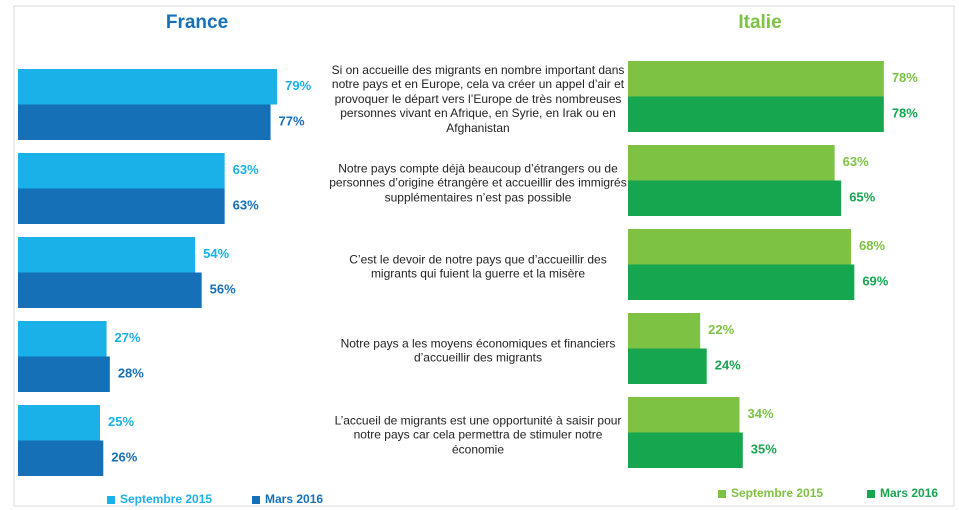  What do you see at coordinates (124, 457) in the screenshot?
I see `value-label: 26%` at bounding box center [124, 457].